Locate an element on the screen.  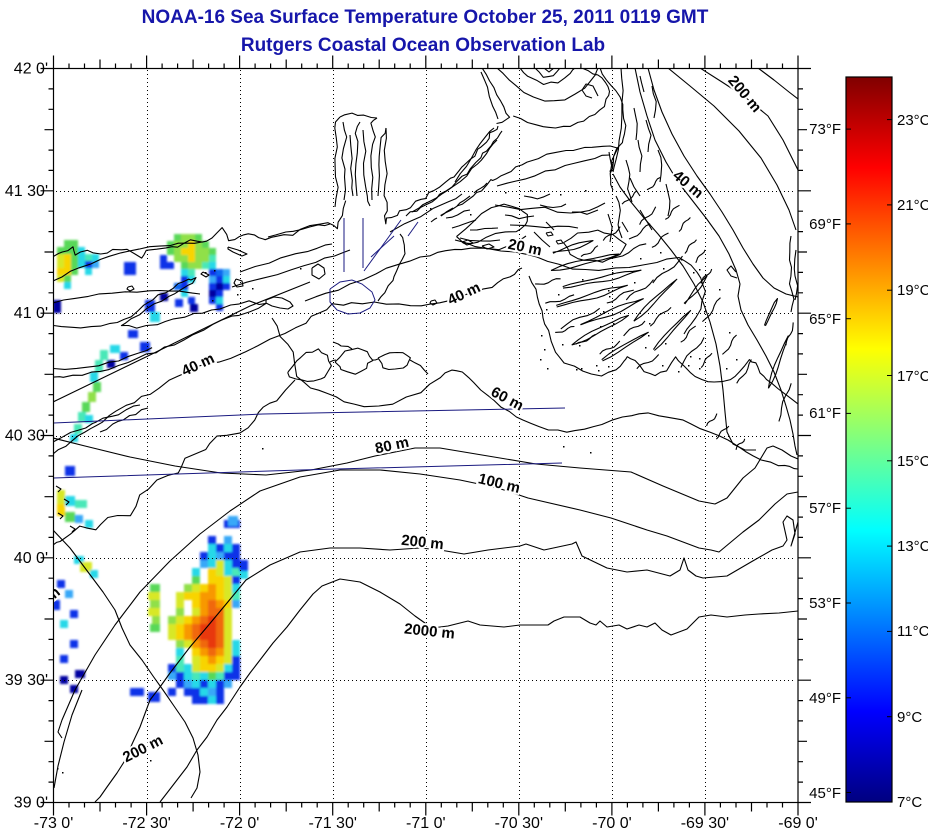
svg-text: -71 30' is located at coordinates (332, 823).